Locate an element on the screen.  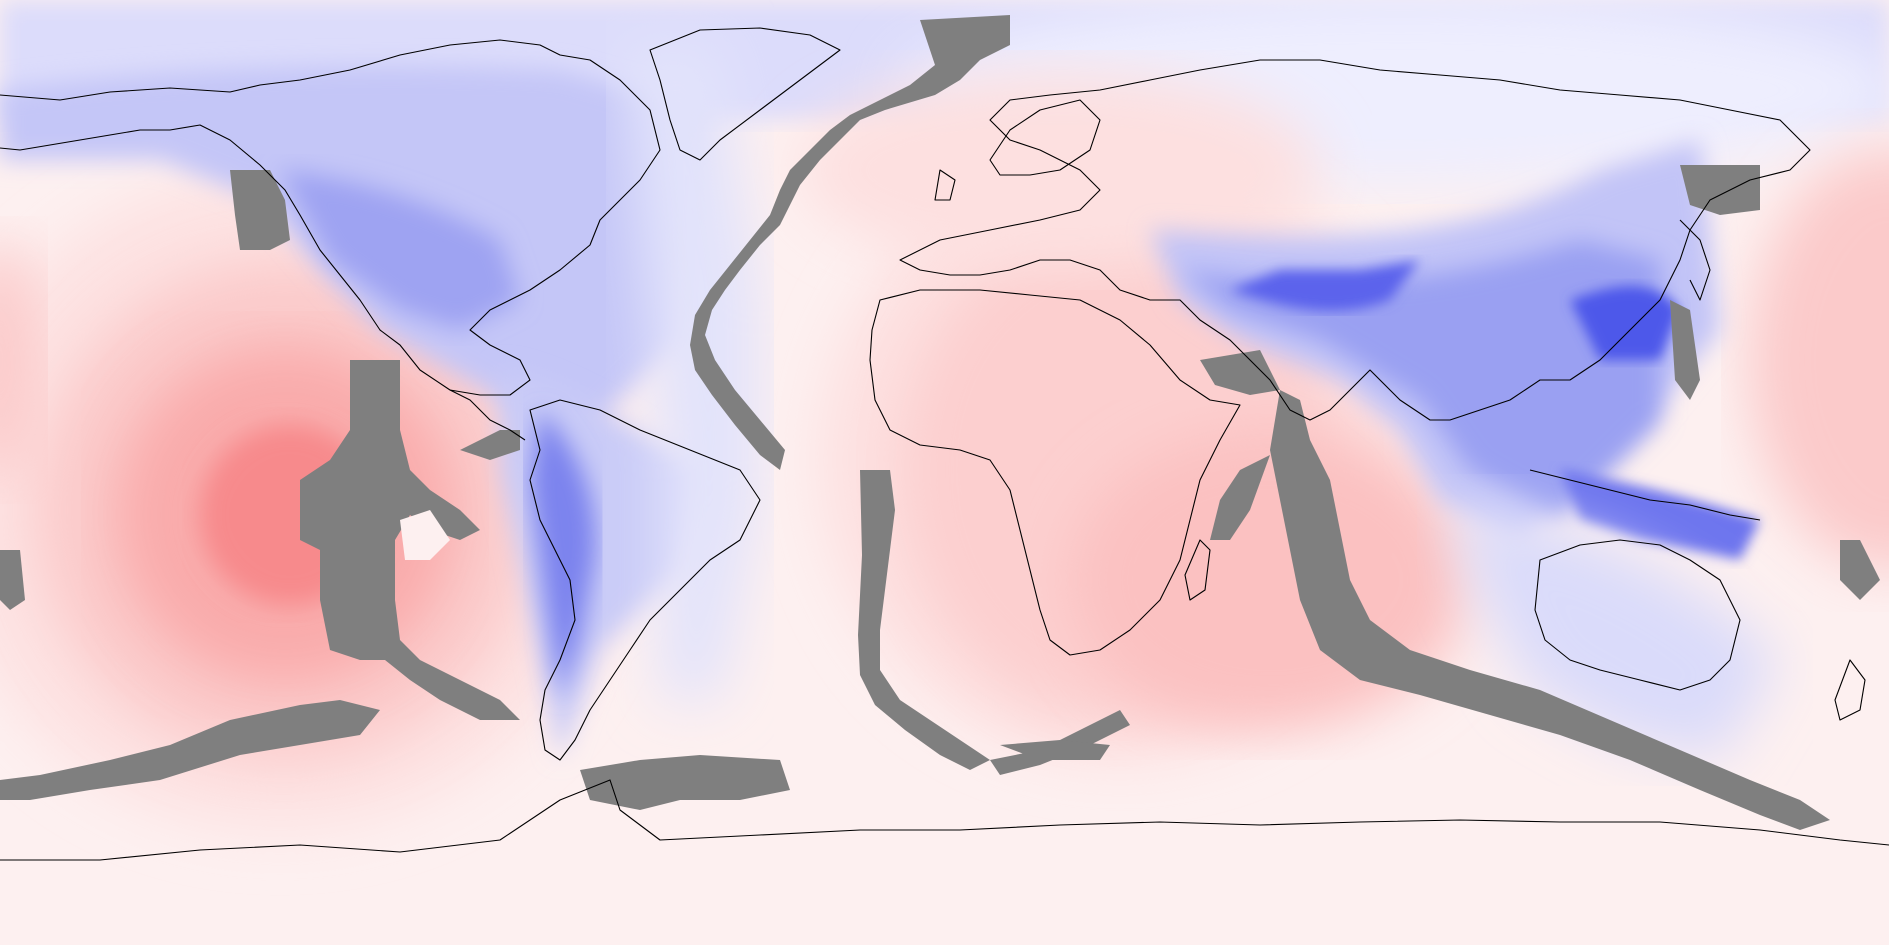
coastline-indonesia is located at coordinates (1645, 495).